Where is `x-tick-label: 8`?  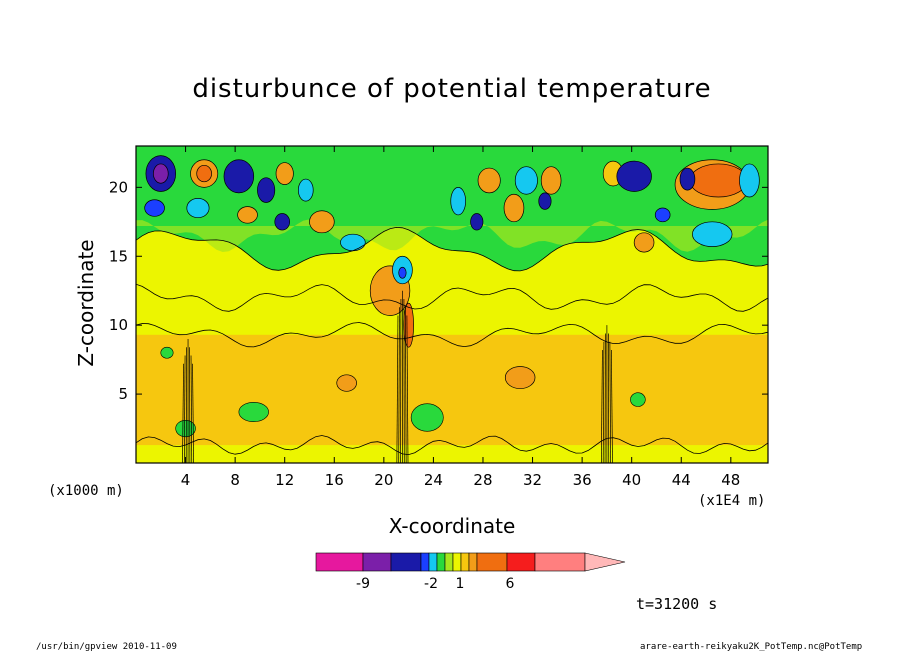 x-tick-label: 8 is located at coordinates (235, 480).